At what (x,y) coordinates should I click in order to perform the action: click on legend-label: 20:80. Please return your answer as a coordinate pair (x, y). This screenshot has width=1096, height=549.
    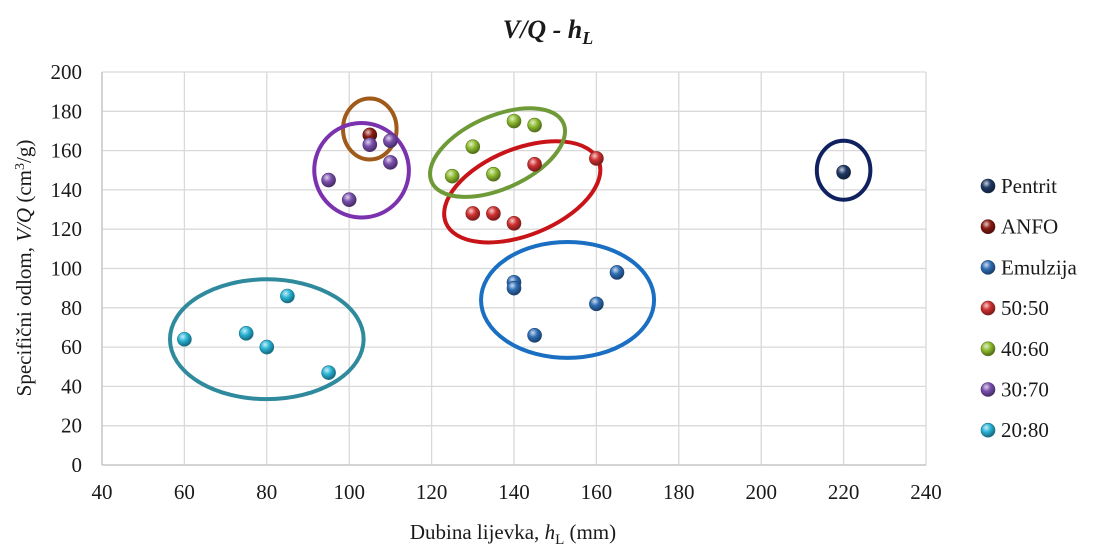
    Looking at the image, I should click on (1025, 430).